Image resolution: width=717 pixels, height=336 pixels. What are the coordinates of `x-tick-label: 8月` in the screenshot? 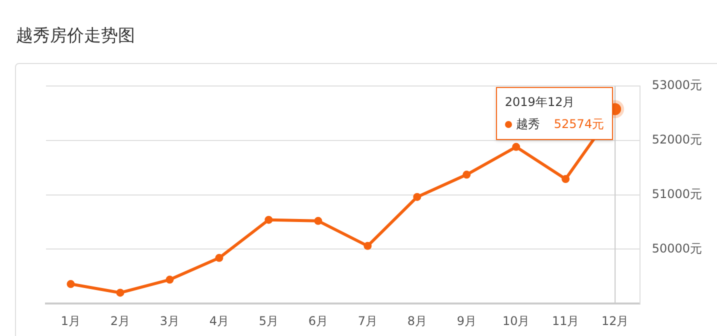 It's located at (417, 321).